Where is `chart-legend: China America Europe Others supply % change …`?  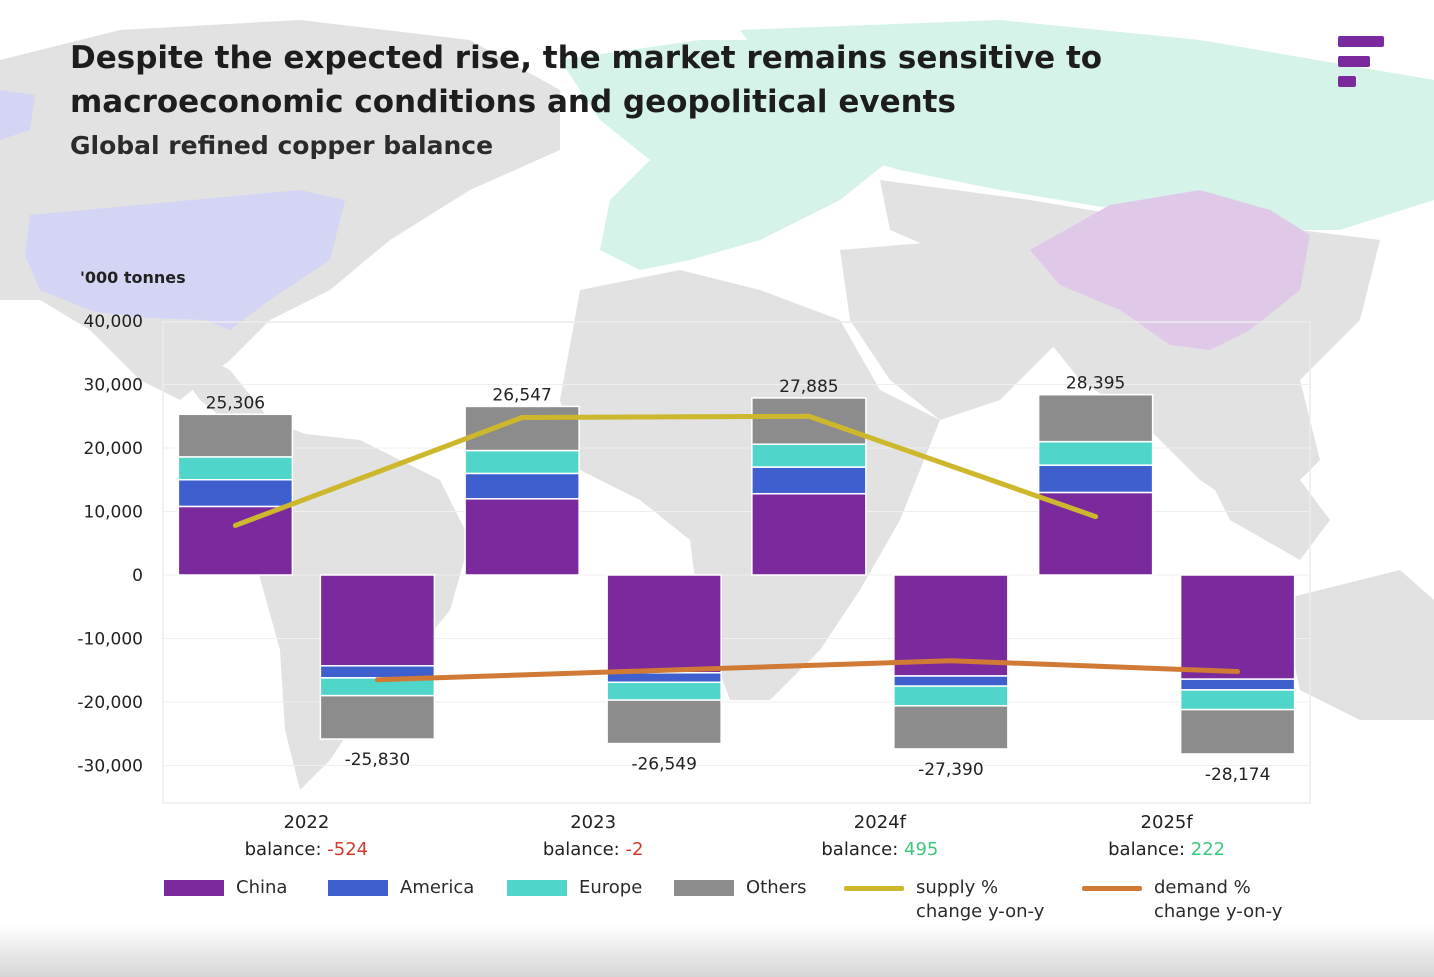
chart-legend: China America Europe Others supply % change … is located at coordinates (764, 901).